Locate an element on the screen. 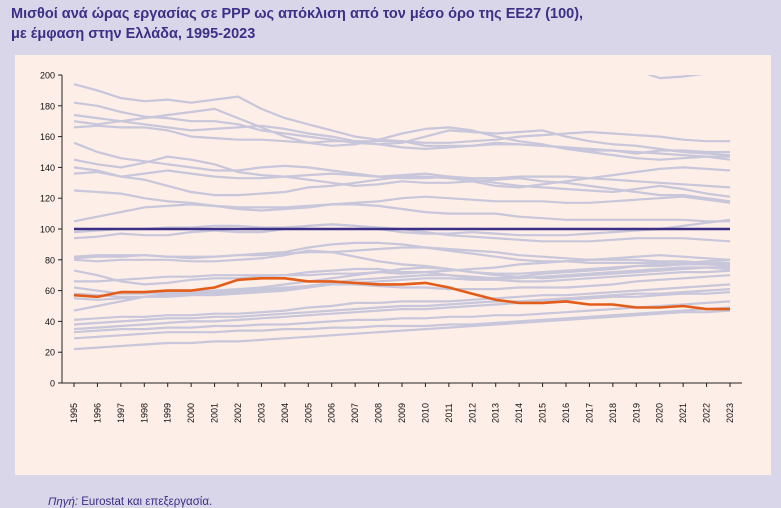 This screenshot has height=508, width=781. x-tick-label: 2002 is located at coordinates (238, 413).